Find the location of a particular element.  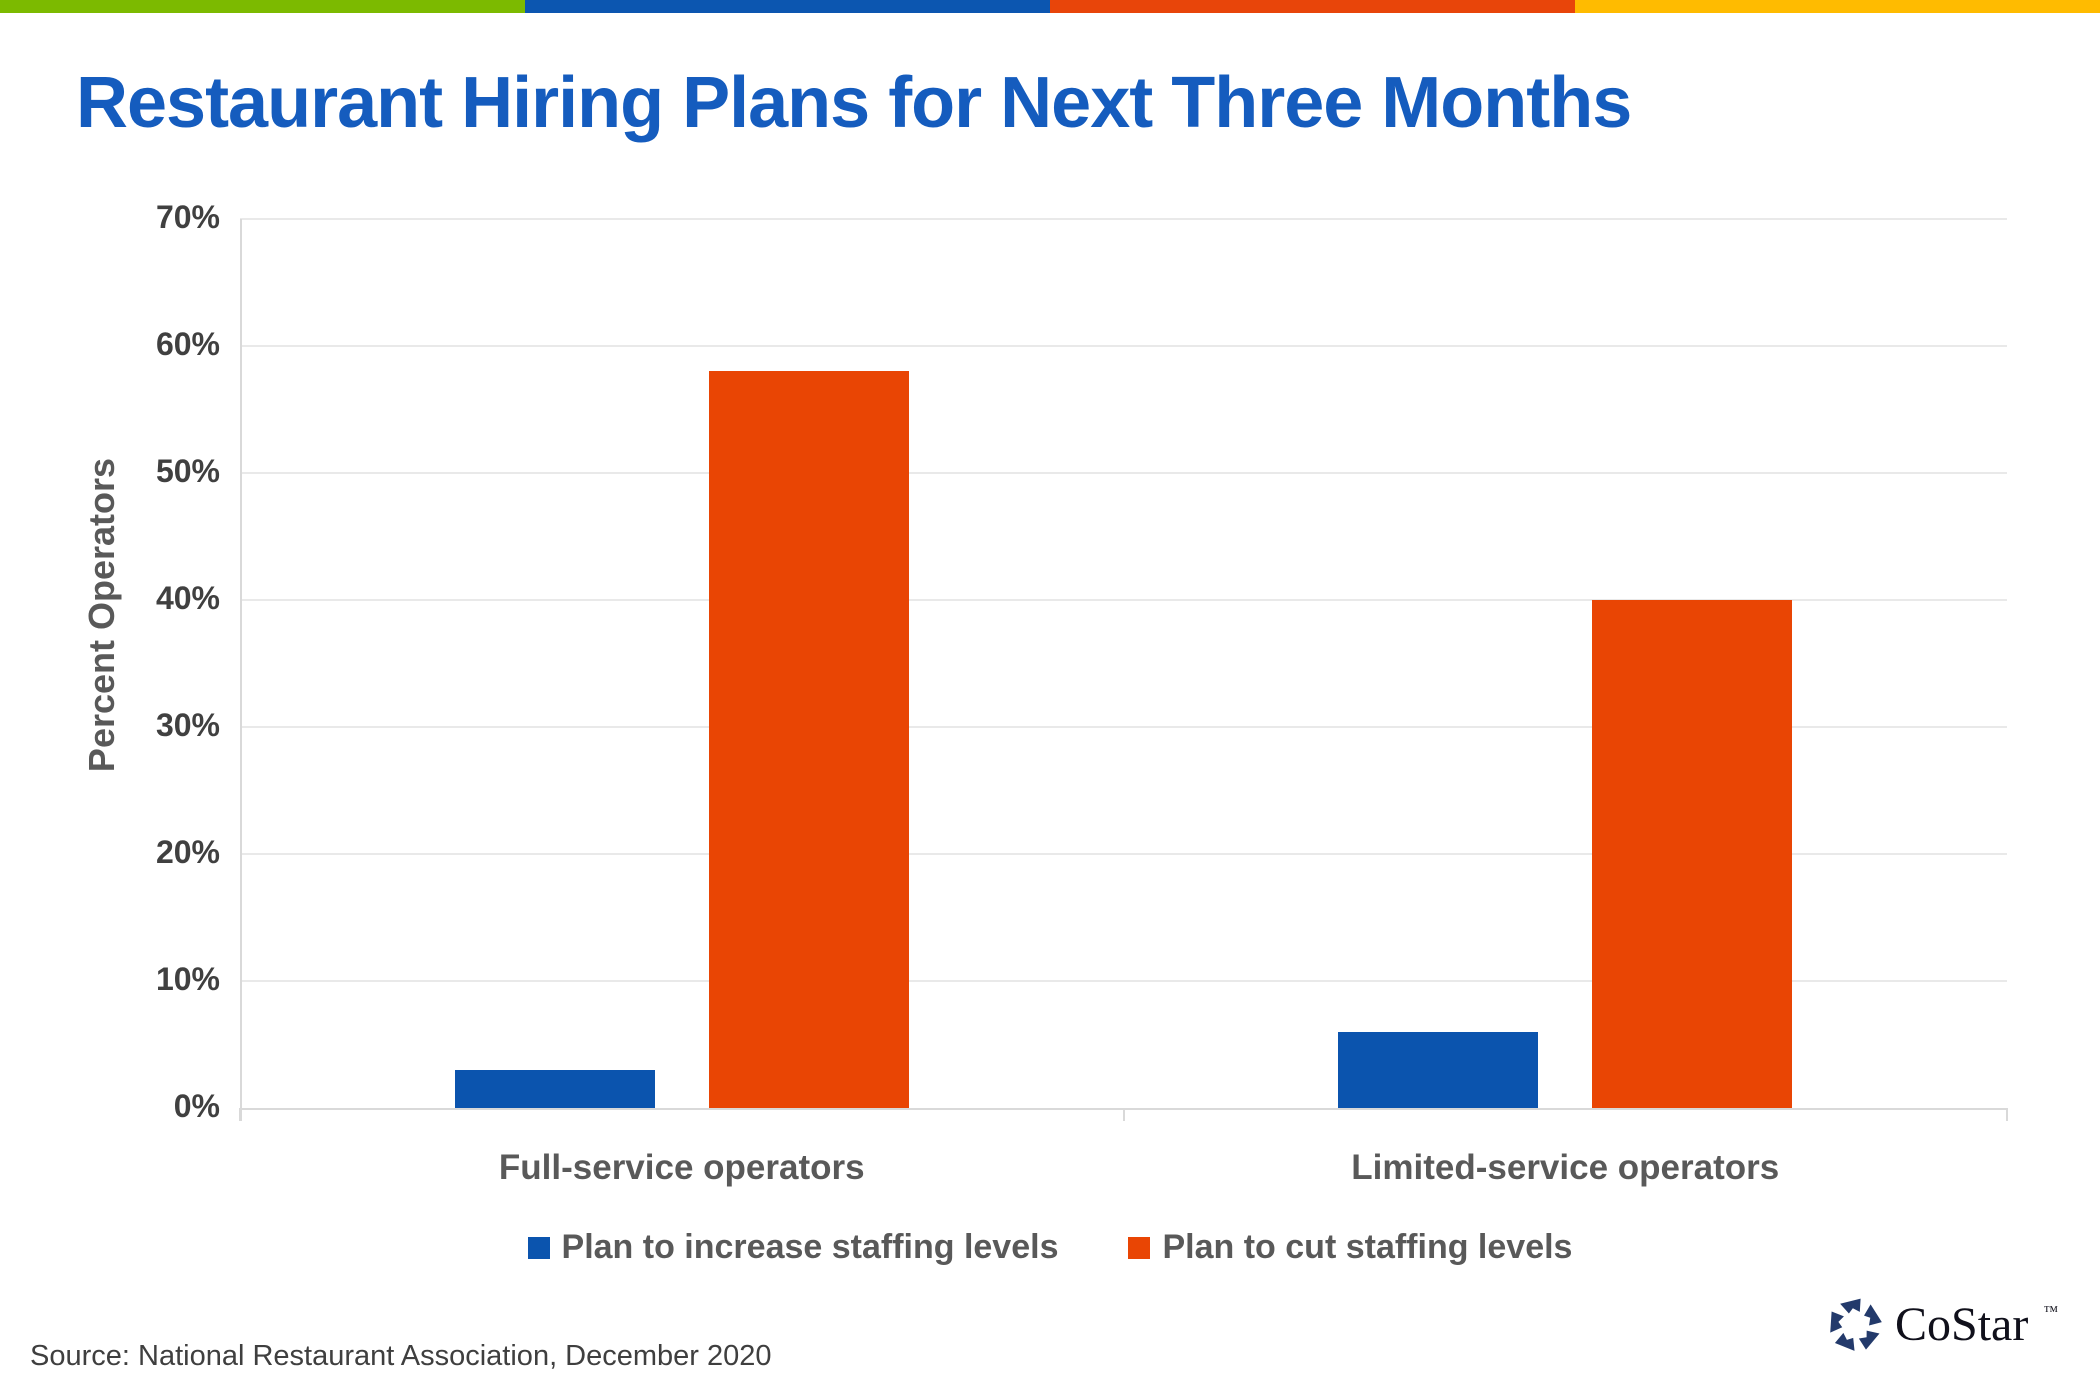

y-tick-label: 10% is located at coordinates (187, 979).